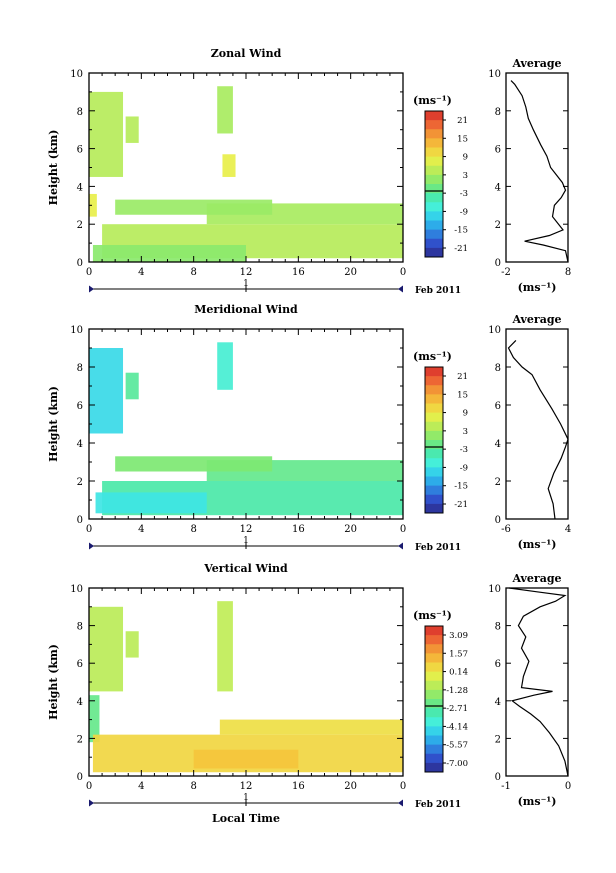  Describe the element at coordinates (461, 487) in the screenshot. I see `colorbar-tick-label: -15` at that location.